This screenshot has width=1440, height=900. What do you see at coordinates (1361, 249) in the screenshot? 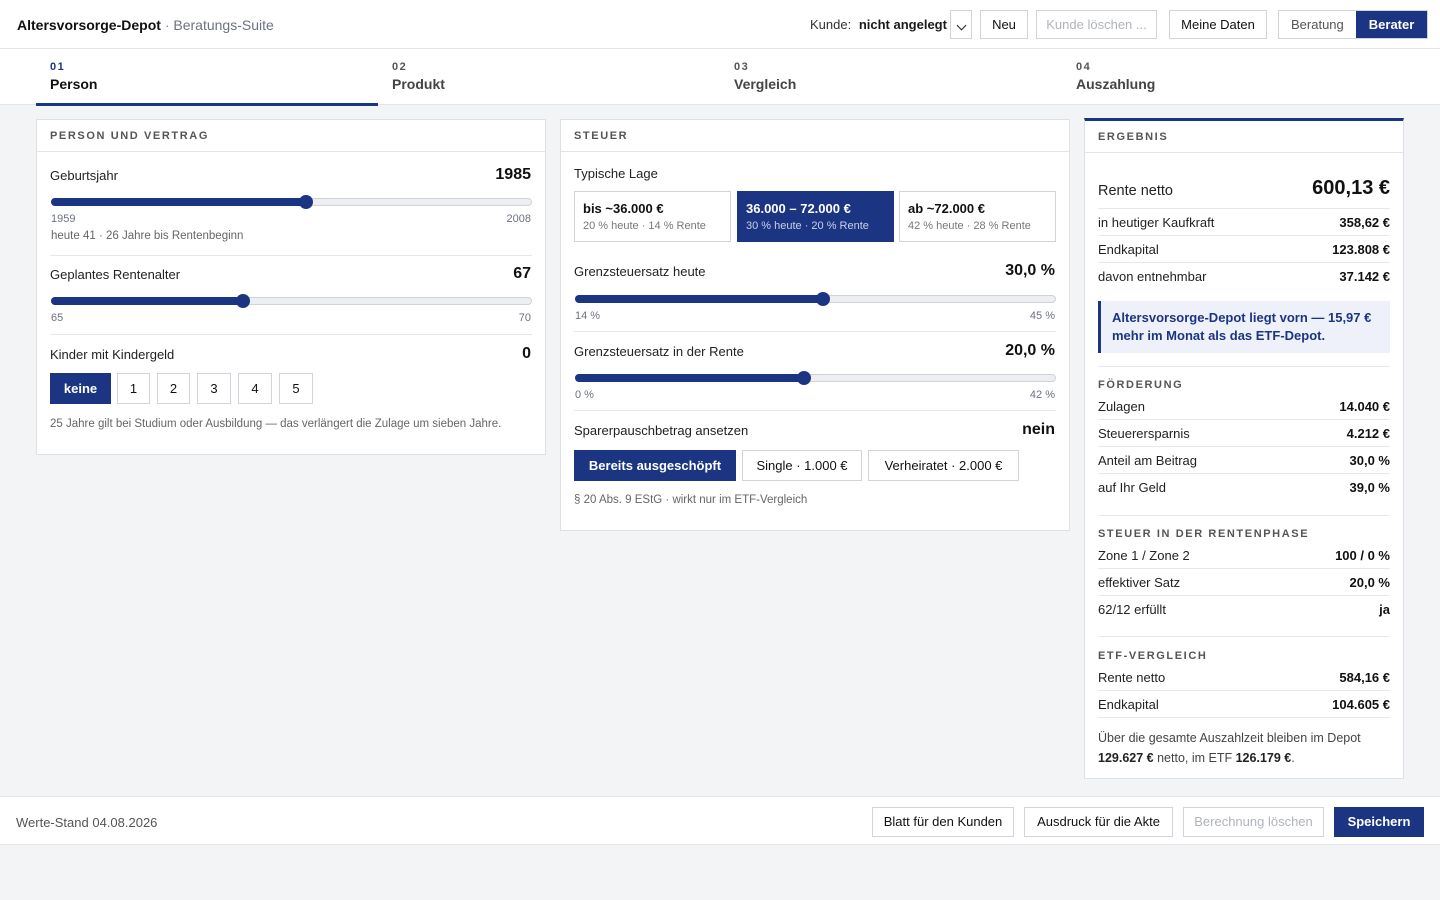
I see `row-value: 123.808 €` at bounding box center [1361, 249].